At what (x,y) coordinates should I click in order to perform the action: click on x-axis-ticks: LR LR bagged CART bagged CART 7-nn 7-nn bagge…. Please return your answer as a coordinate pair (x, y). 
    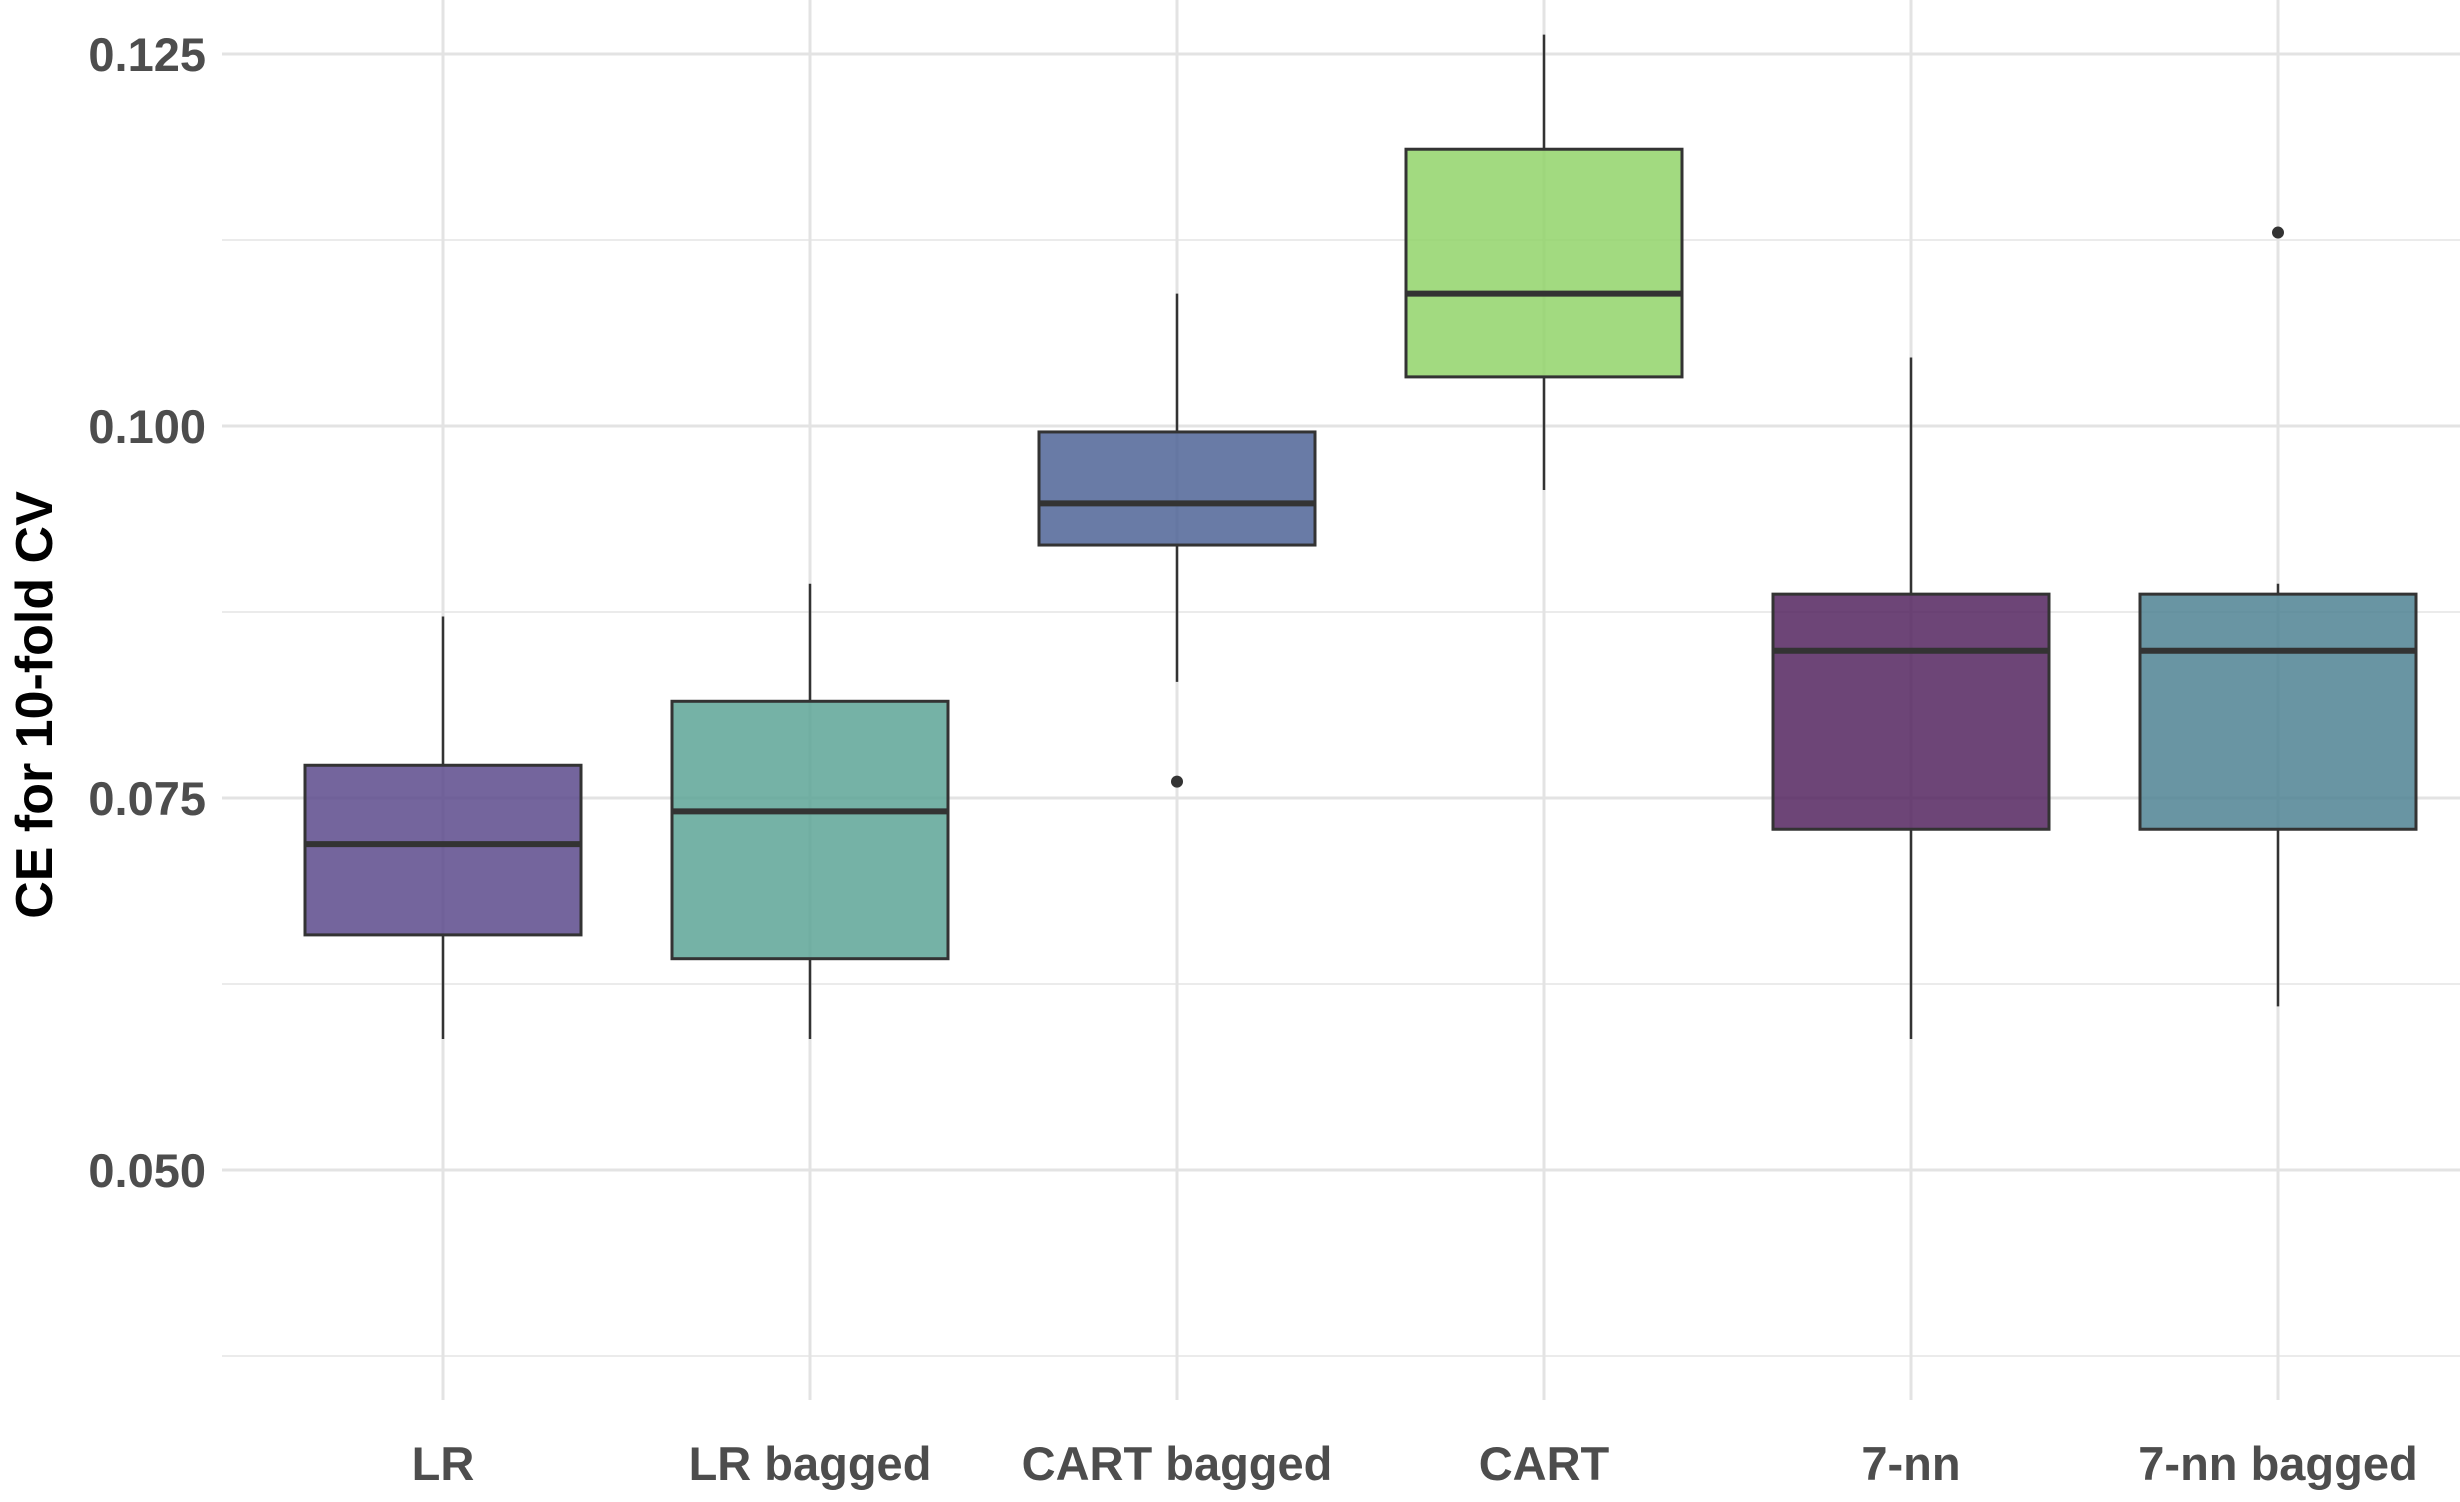
    Looking at the image, I should click on (1415, 1463).